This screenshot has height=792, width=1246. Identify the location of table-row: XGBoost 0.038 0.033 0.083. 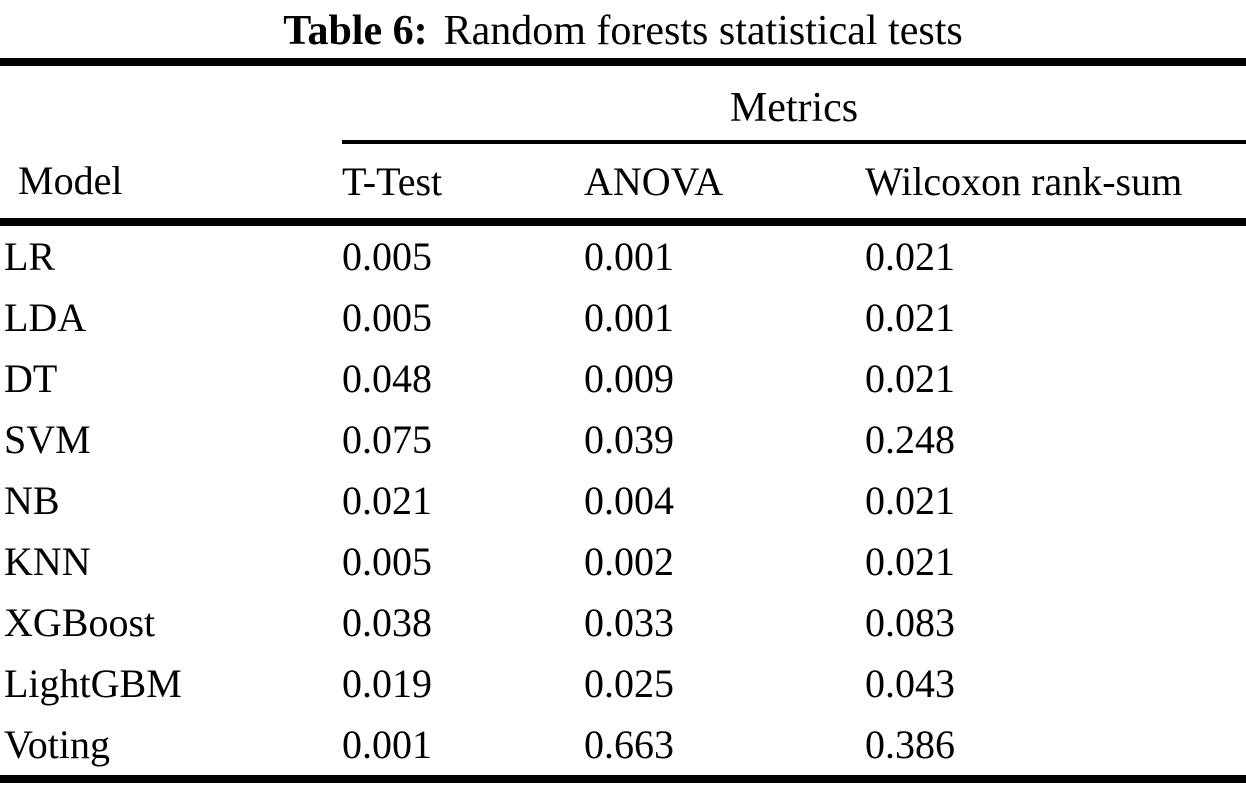
(623, 622).